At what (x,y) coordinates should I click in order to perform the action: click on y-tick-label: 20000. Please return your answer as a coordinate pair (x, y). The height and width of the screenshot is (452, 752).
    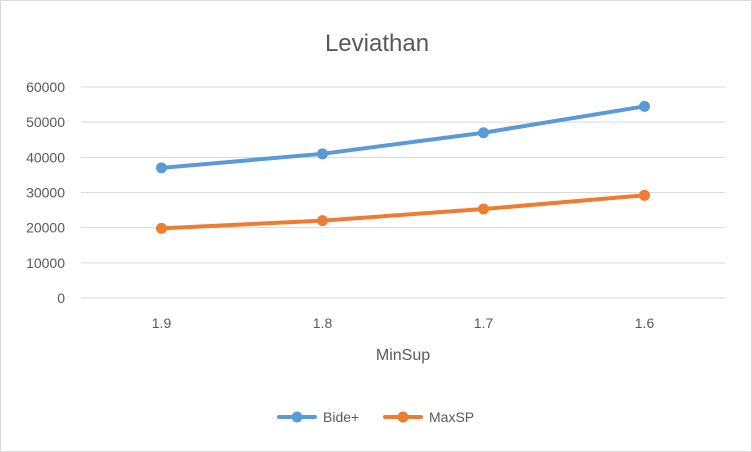
    Looking at the image, I should click on (45, 228).